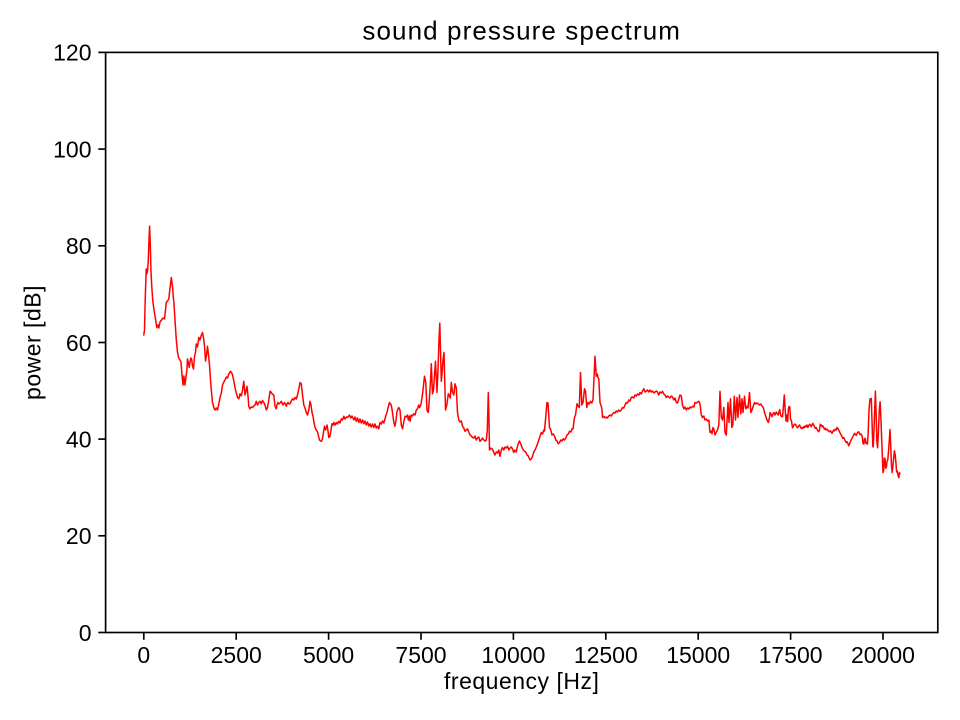  What do you see at coordinates (606, 655) in the screenshot?
I see `svg-text: 12500` at bounding box center [606, 655].